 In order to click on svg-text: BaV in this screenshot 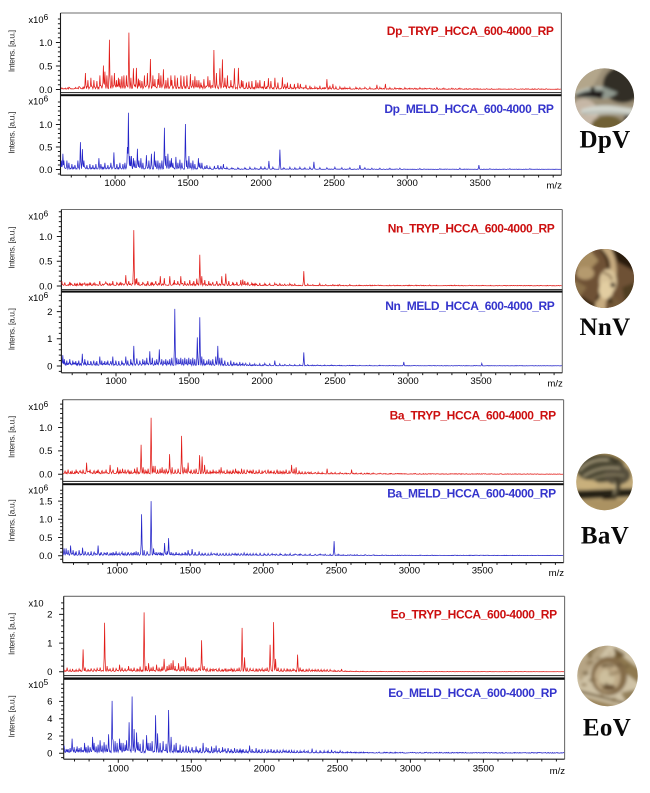, I will do `click(605, 536)`.